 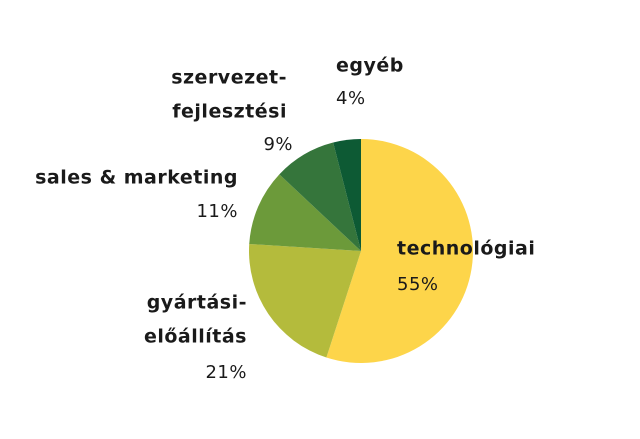 What do you see at coordinates (197, 303) in the screenshot?
I see `slice-label: gyártási-` at bounding box center [197, 303].